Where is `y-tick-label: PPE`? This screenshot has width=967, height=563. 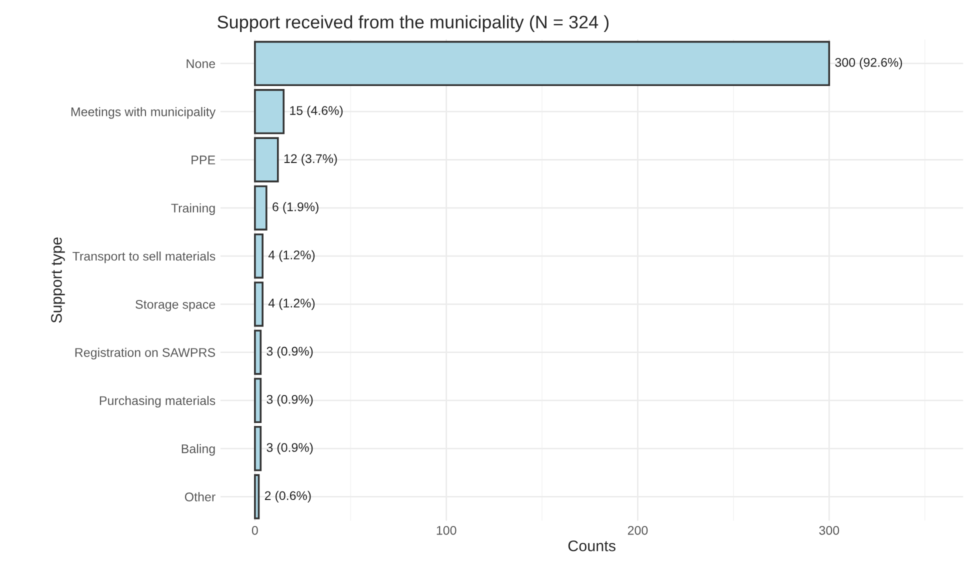 y-tick-label: PPE is located at coordinates (204, 160).